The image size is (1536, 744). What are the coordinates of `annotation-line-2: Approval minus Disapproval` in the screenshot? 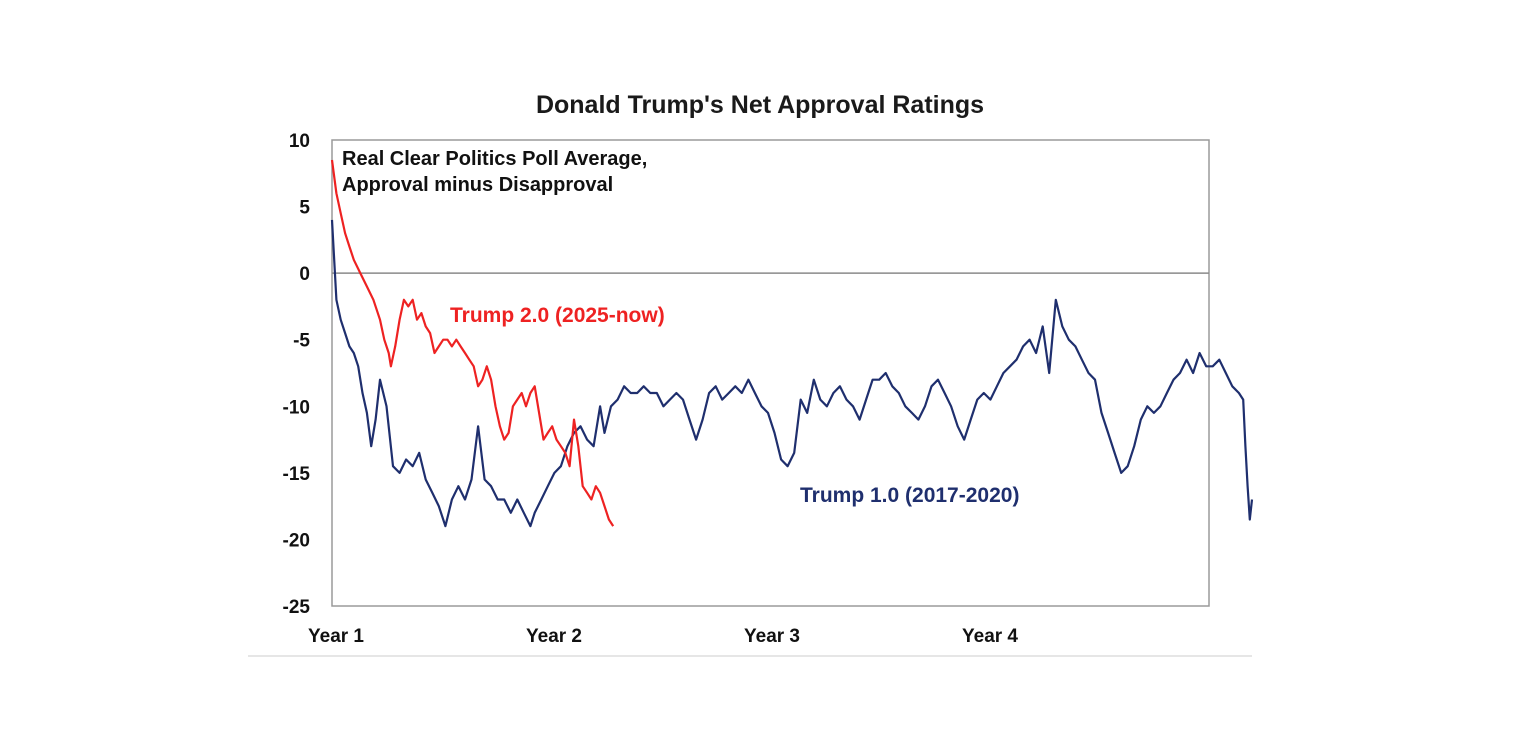 It's located at (477, 185).